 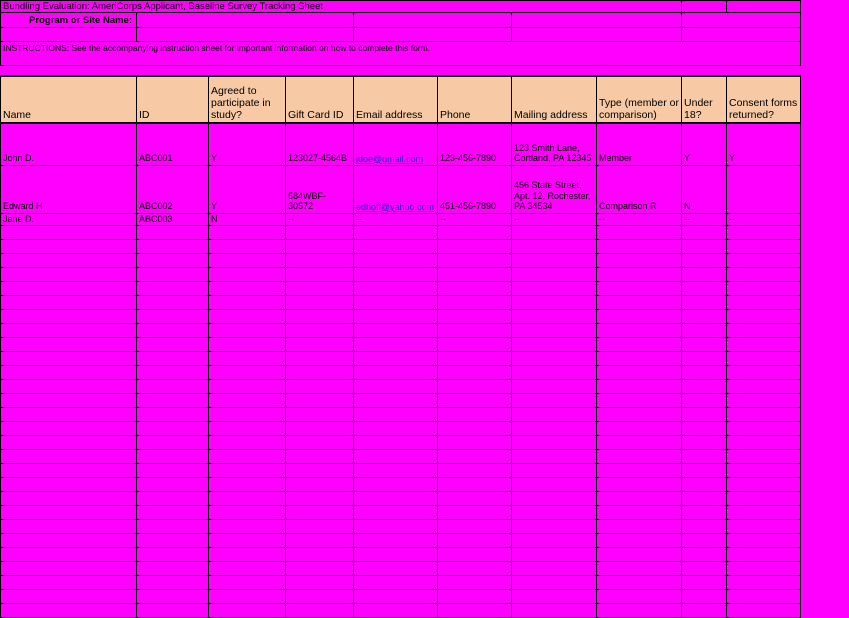 I want to click on cell-id: ABC001, so click(x=173, y=144).